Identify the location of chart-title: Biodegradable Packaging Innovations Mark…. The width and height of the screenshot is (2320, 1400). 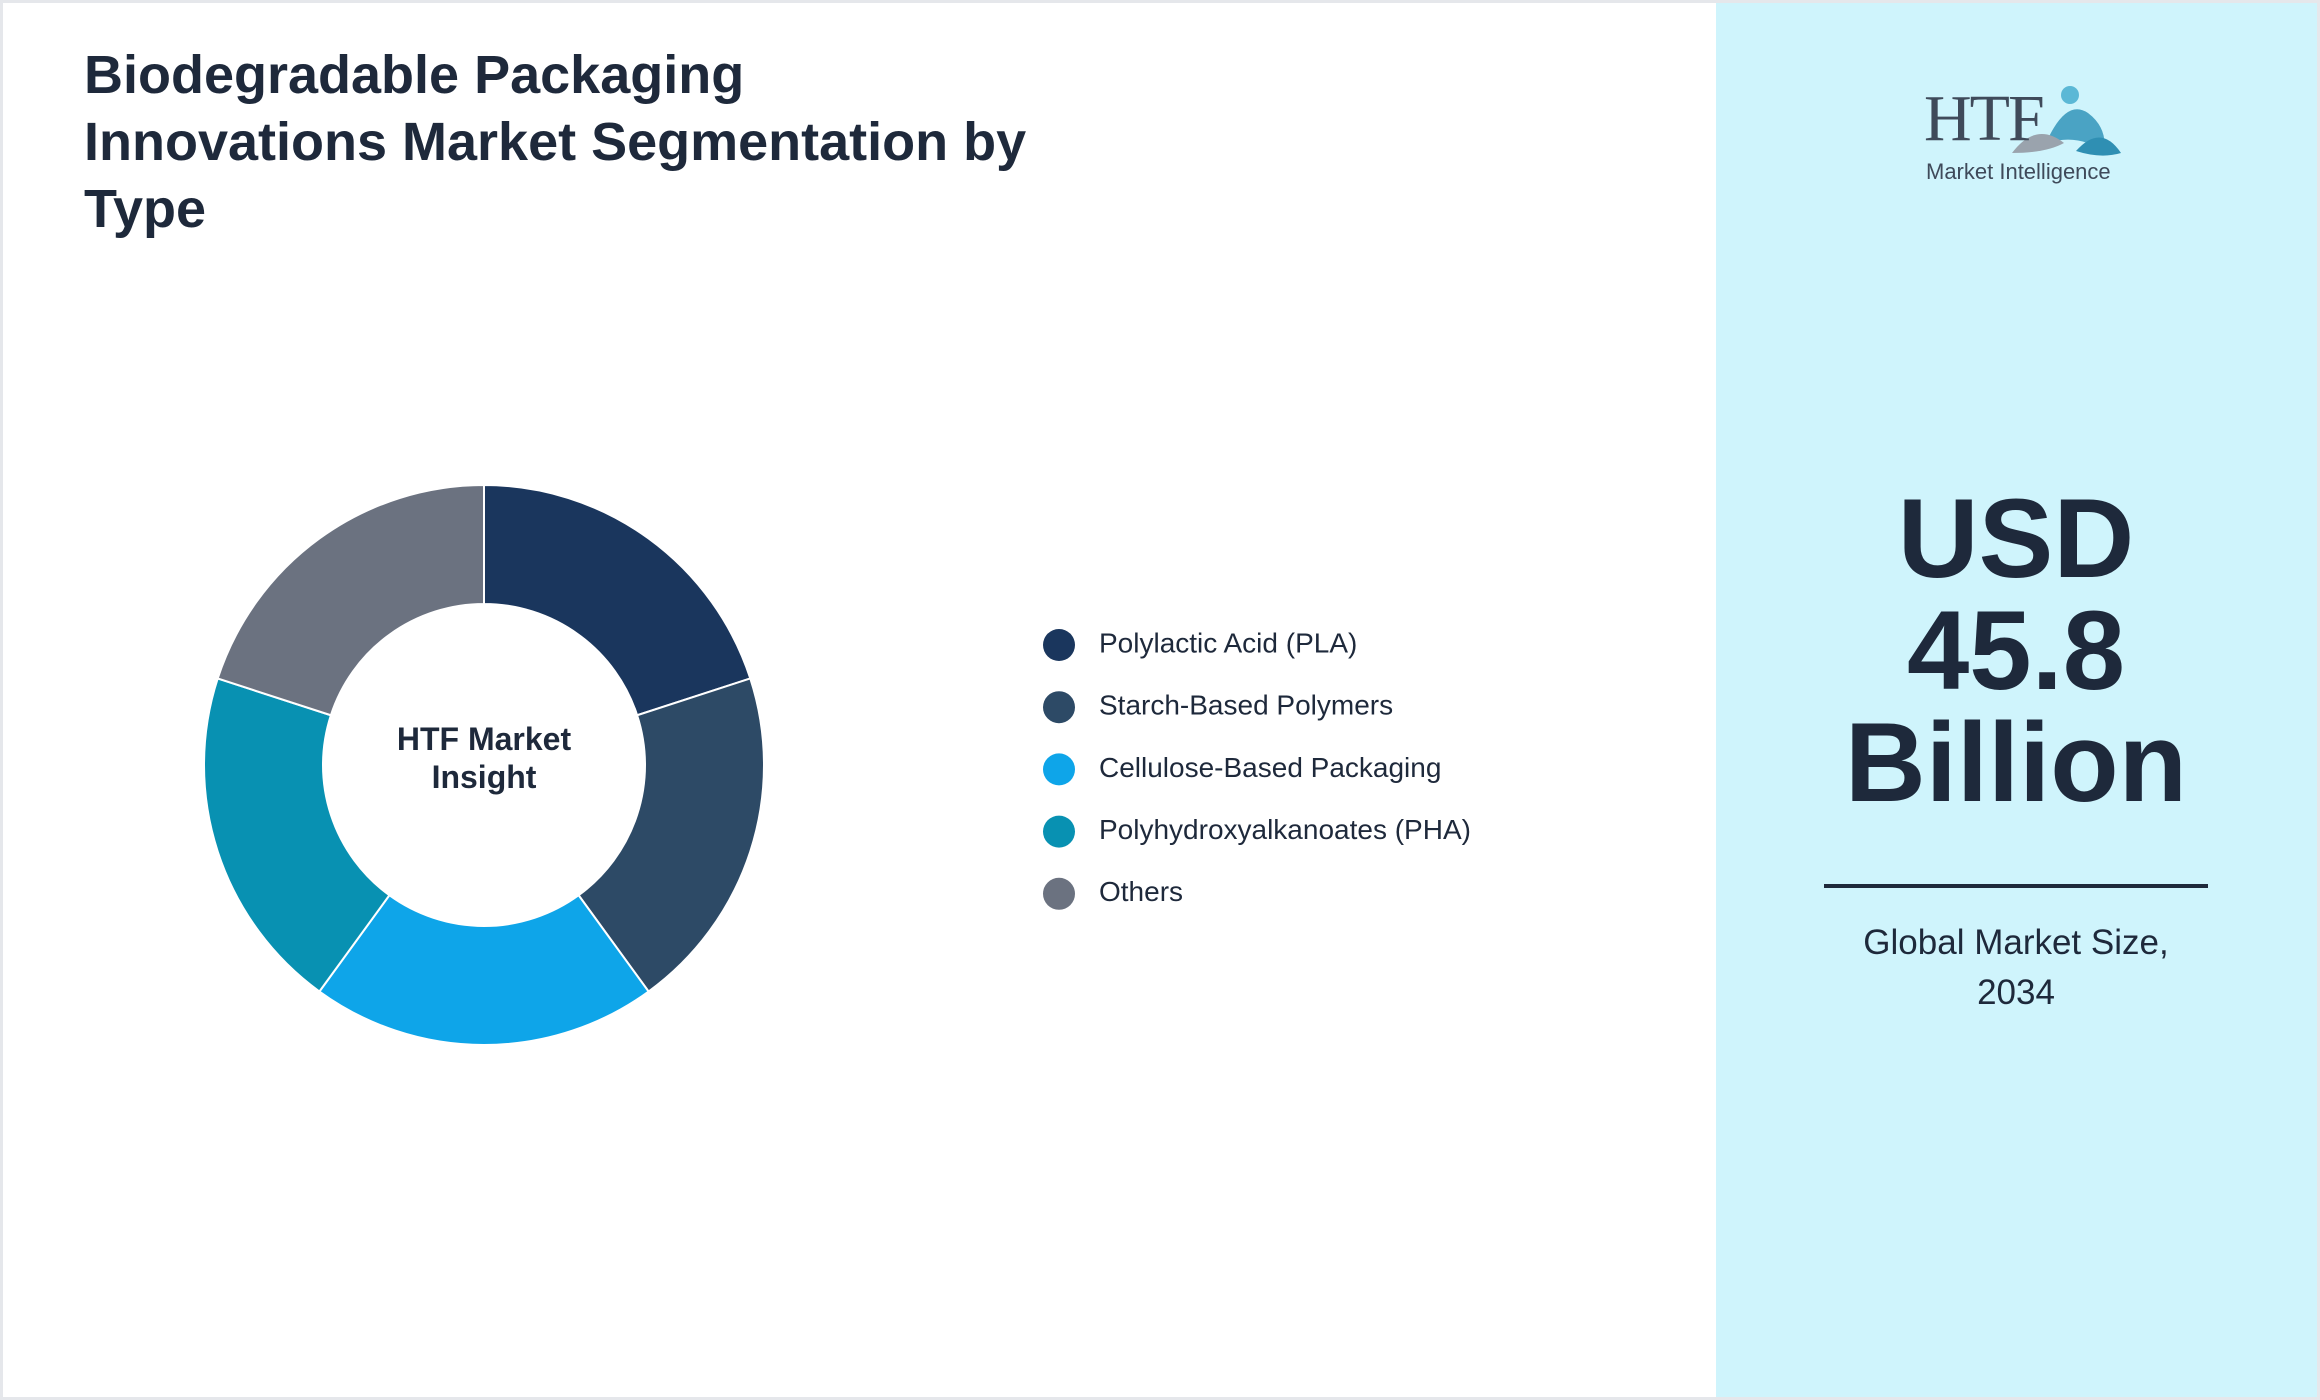
(555, 142).